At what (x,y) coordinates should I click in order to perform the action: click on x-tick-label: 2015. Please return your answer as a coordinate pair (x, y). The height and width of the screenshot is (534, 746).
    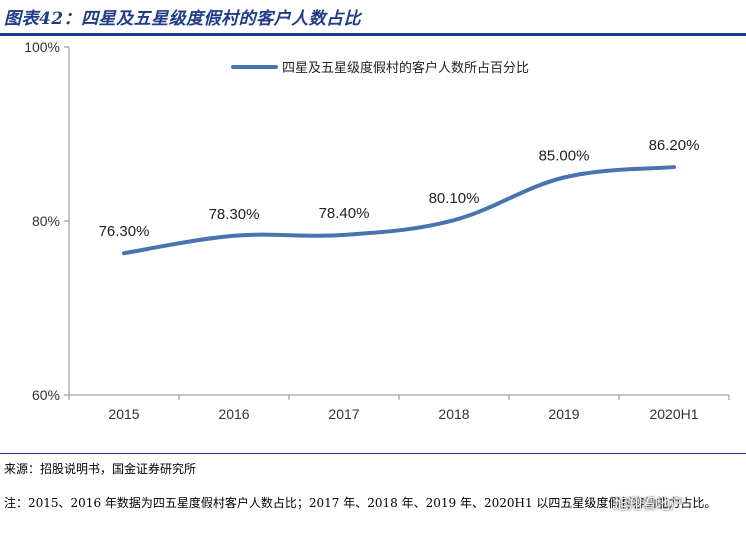
    Looking at the image, I should click on (123, 414).